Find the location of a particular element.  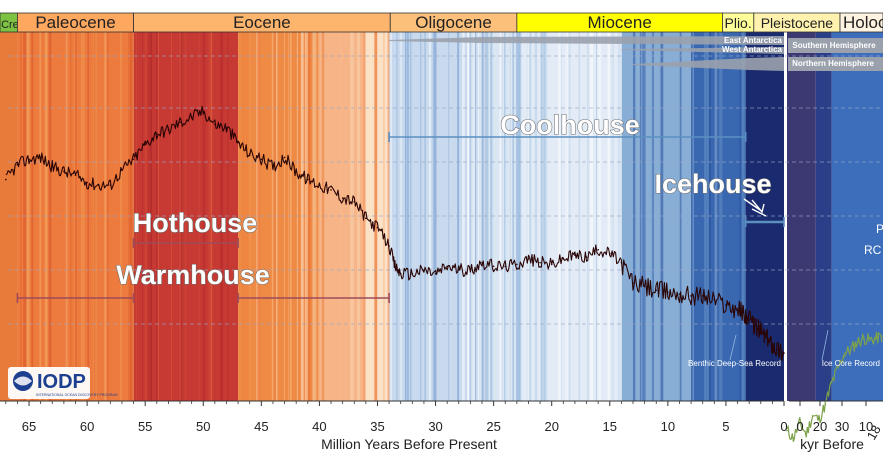

x-tick-label: 35 is located at coordinates (377, 426).